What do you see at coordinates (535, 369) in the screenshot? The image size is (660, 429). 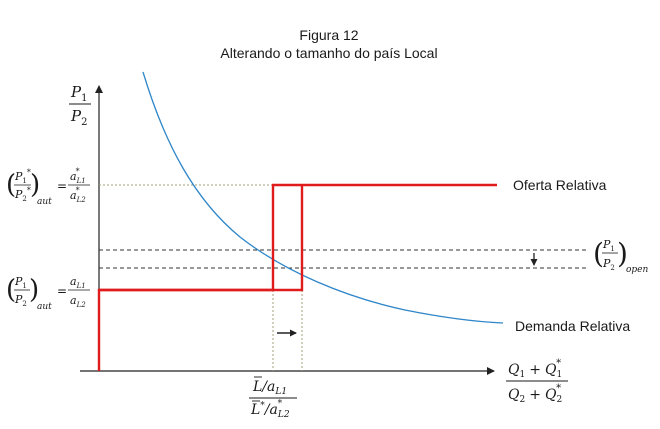 I see `svg-text:Q1+Q1*: Q1 + Q1*` at bounding box center [535, 369].